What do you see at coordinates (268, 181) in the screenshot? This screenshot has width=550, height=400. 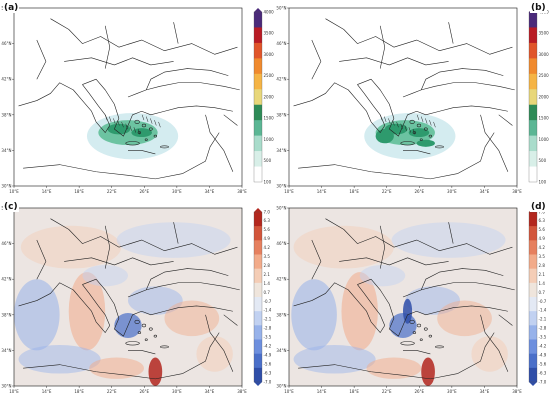 I see `colorbar-label-a-8: 100` at bounding box center [268, 181].